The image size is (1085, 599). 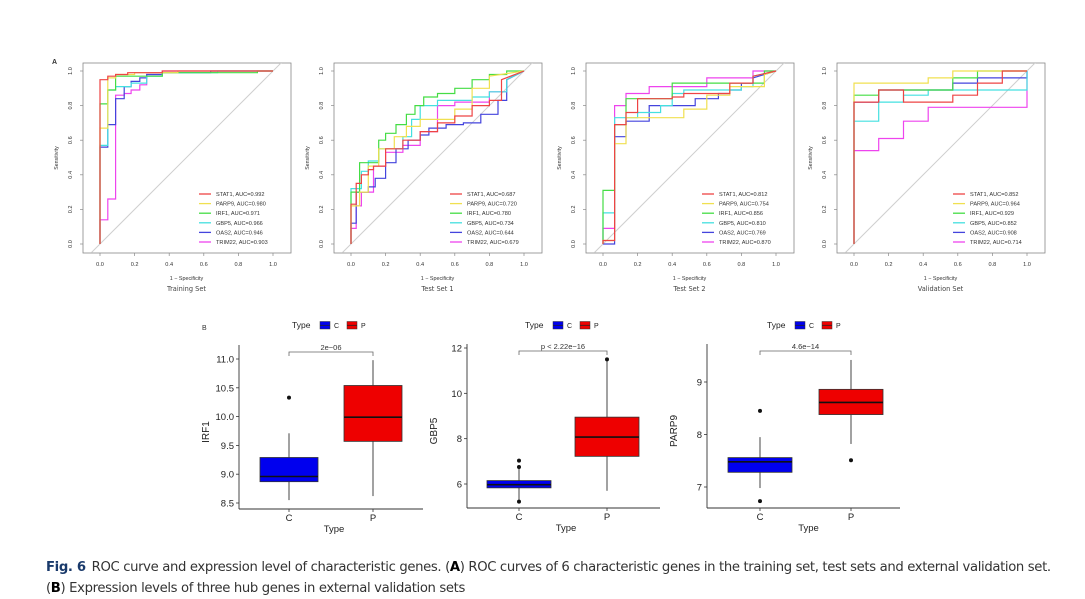 I want to click on roc-line-stat1, so click(x=940, y=157).